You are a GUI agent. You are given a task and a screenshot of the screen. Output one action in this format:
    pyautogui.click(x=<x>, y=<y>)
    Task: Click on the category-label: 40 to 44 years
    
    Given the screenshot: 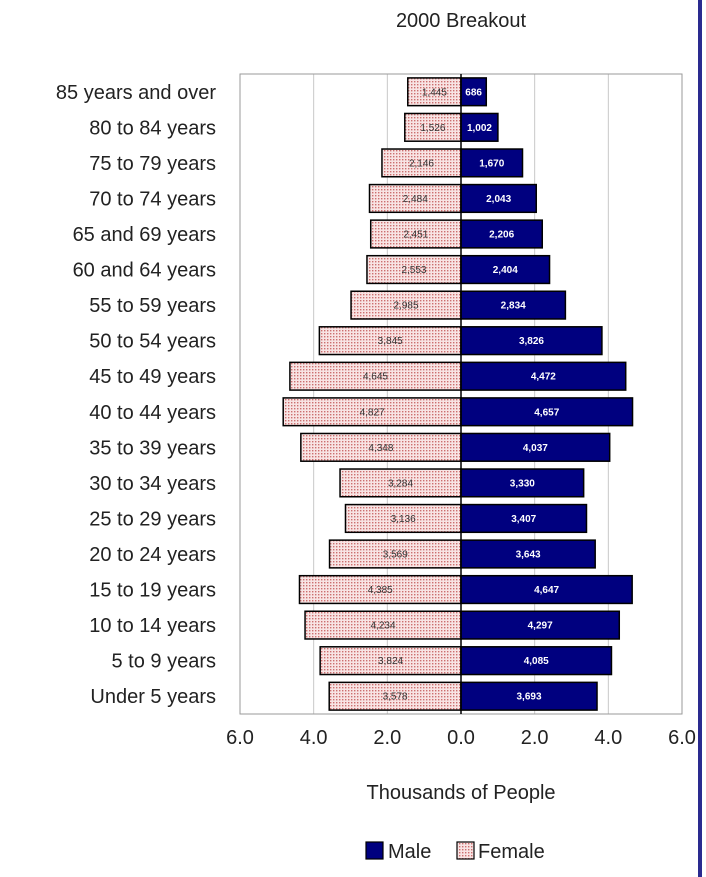 What is the action you would take?
    pyautogui.click(x=152, y=413)
    